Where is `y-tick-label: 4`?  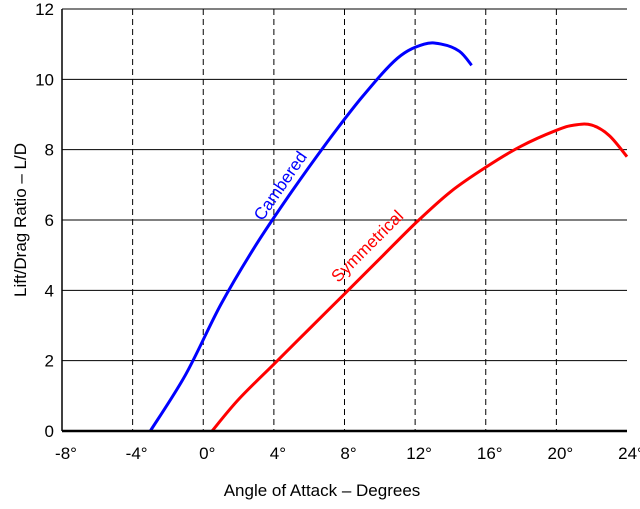
y-tick-label: 4 is located at coordinates (49, 290).